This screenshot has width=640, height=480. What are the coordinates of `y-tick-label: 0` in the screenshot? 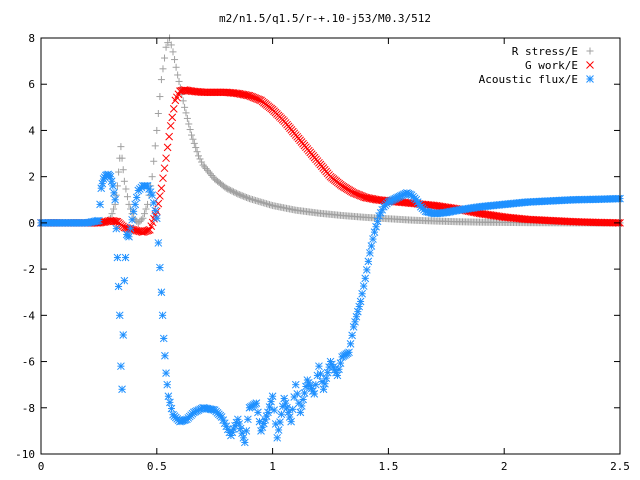 It's located at (31, 223).